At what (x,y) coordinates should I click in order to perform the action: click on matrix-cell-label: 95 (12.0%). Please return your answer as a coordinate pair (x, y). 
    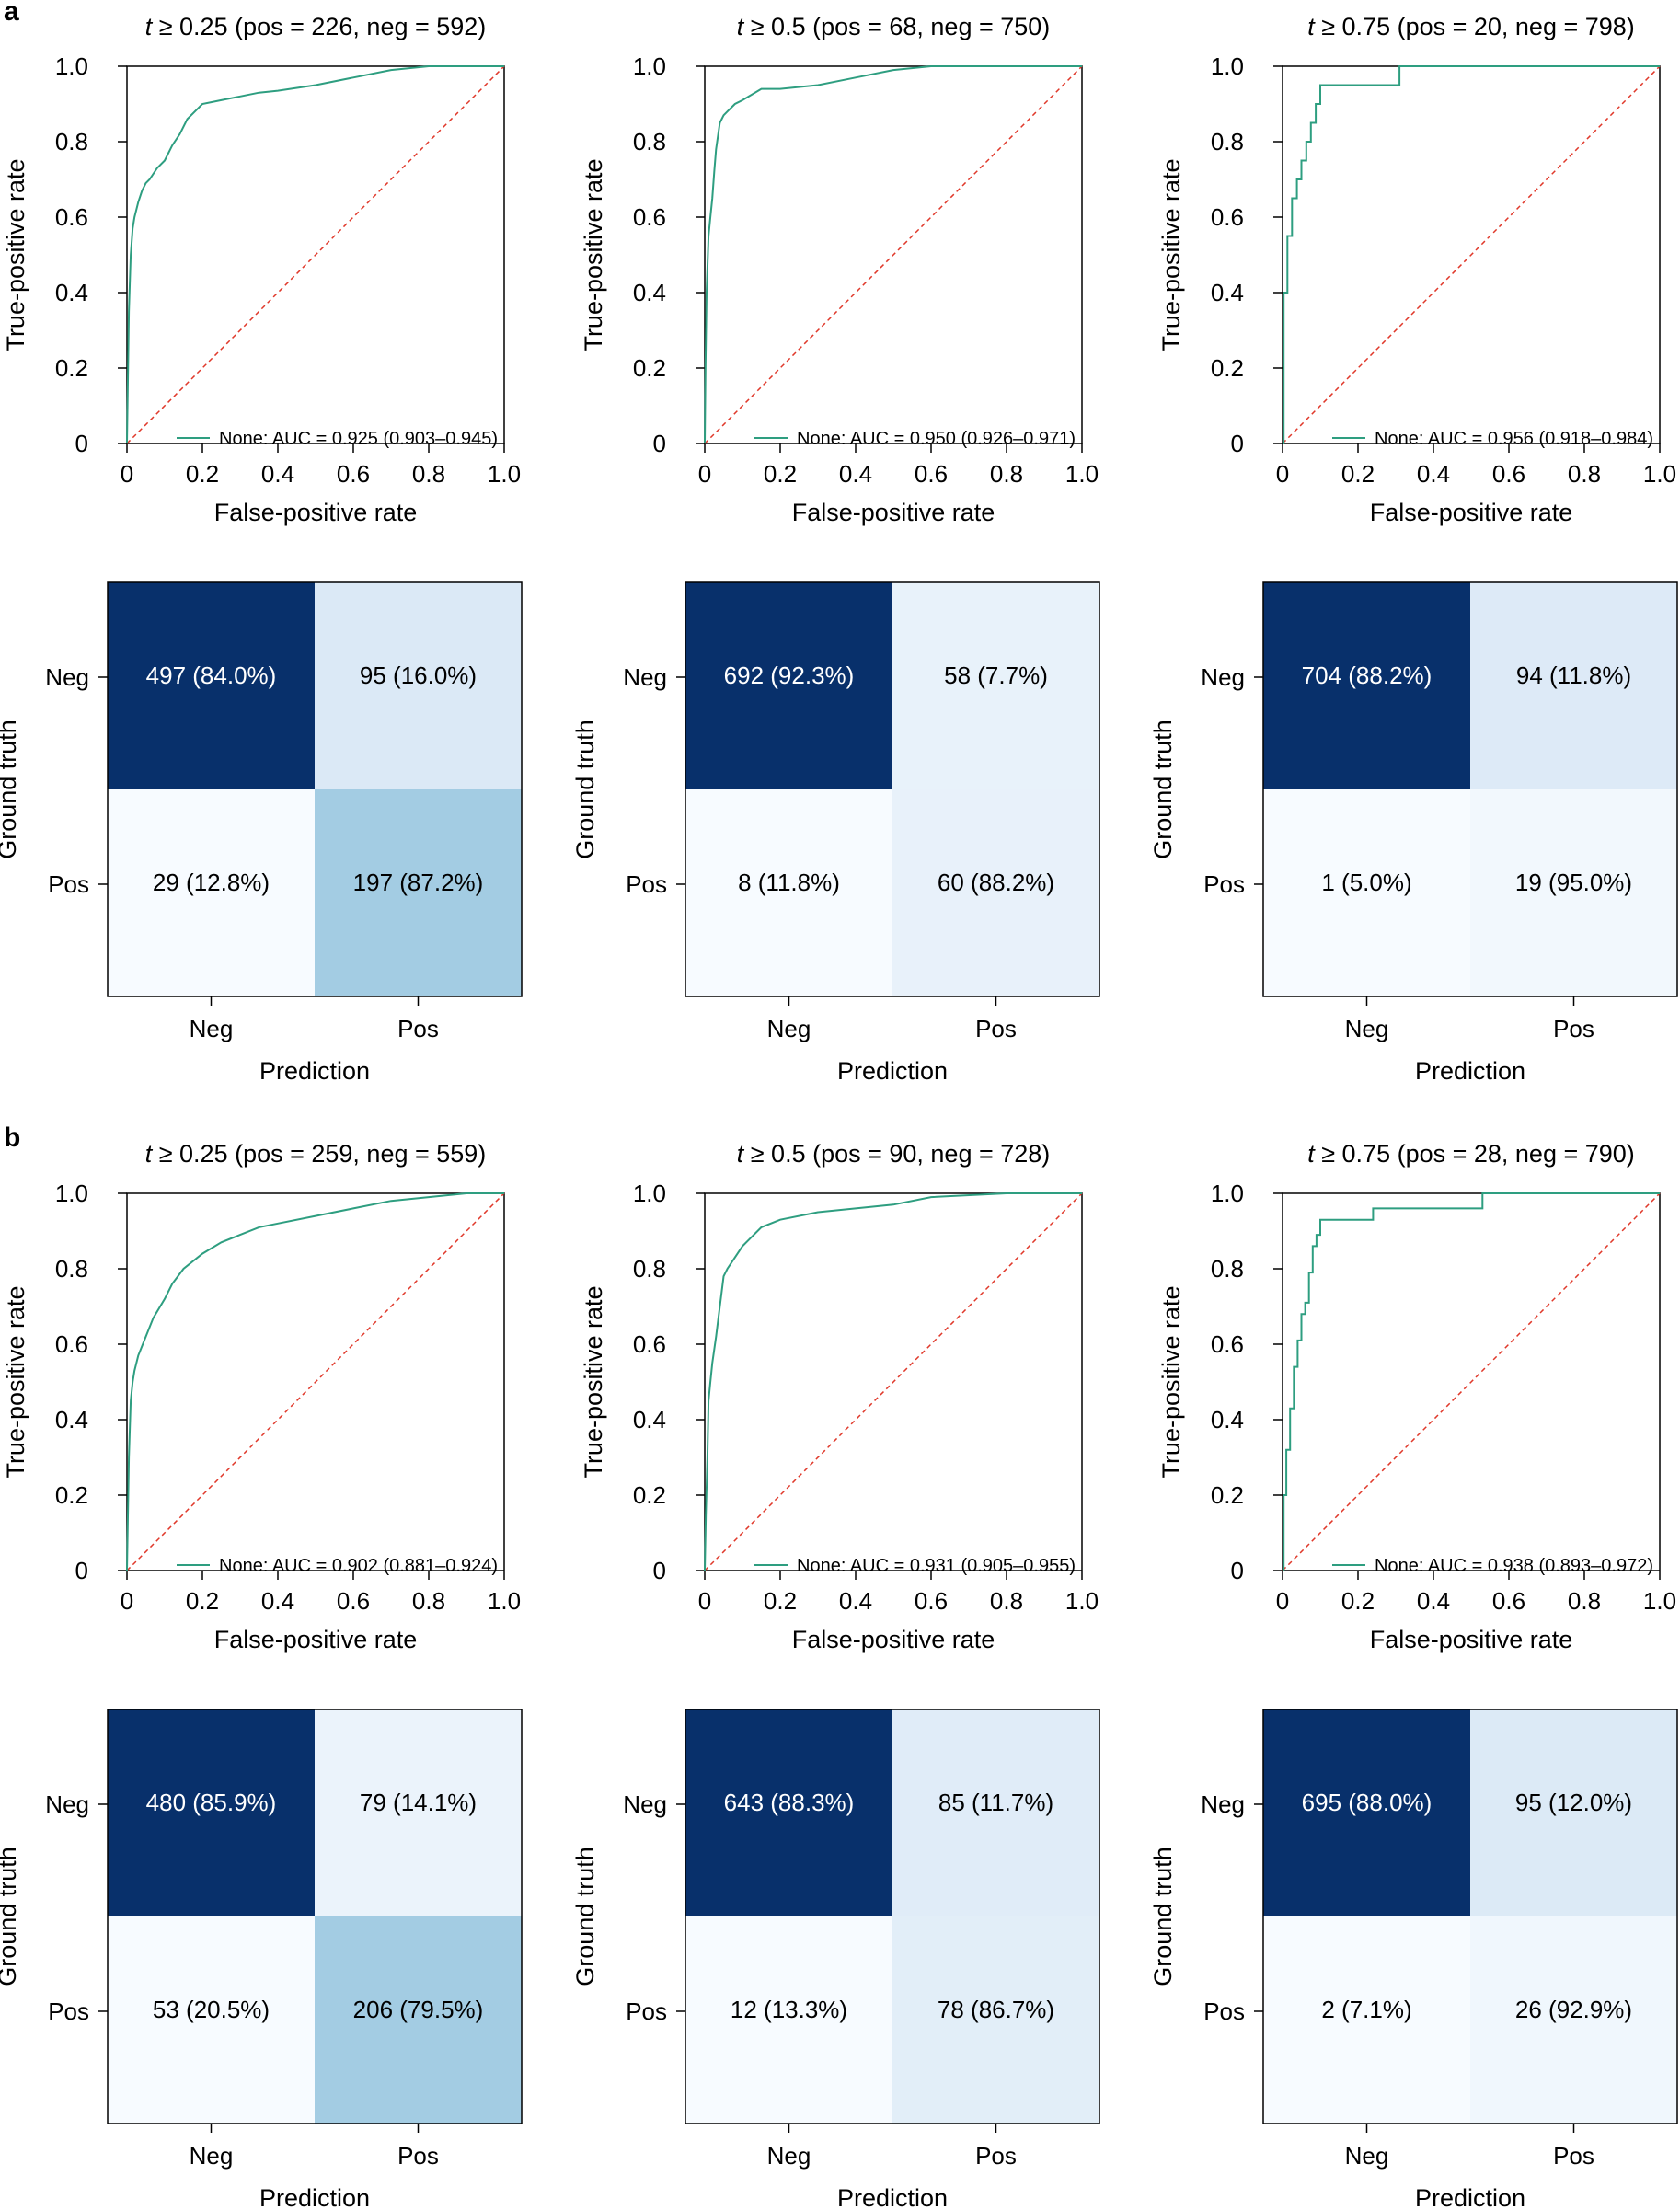
    Looking at the image, I should click on (1573, 1802).